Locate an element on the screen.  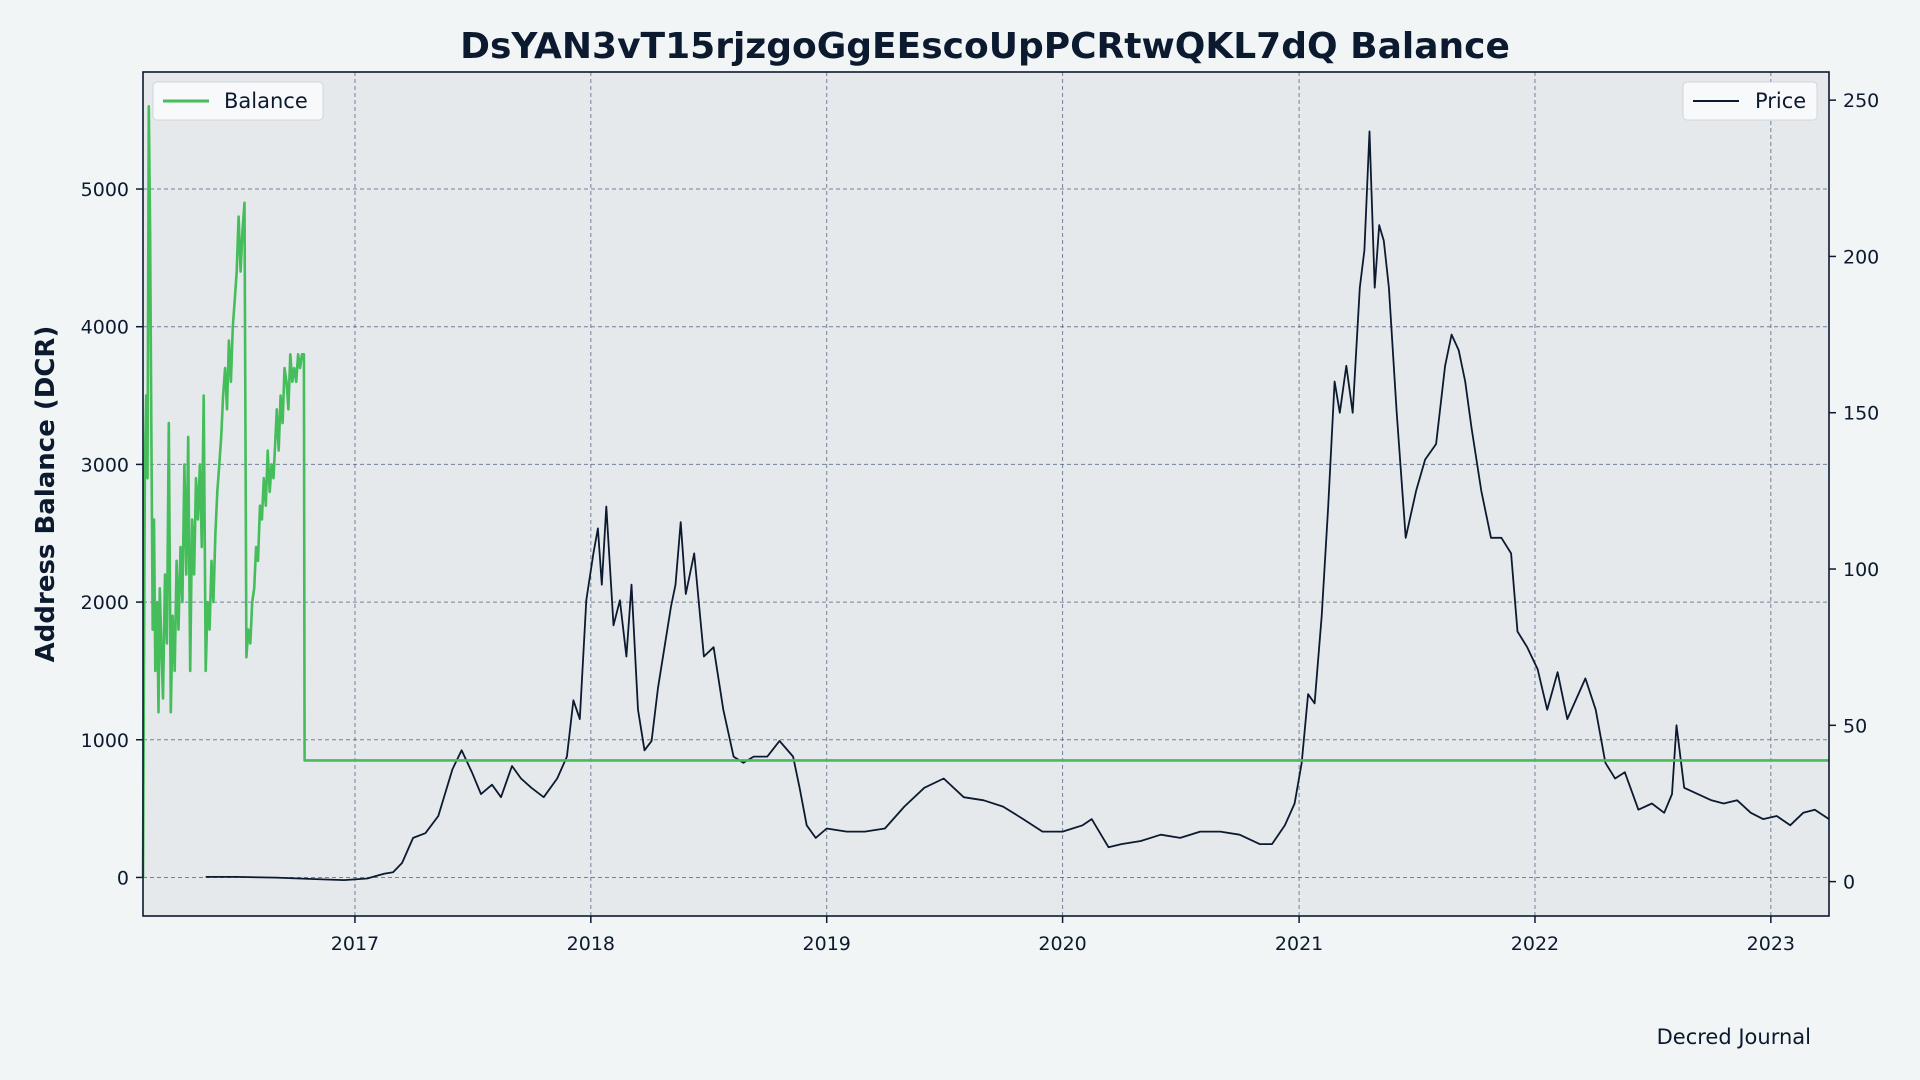
x-tick-label: 2022 is located at coordinates (1535, 944).